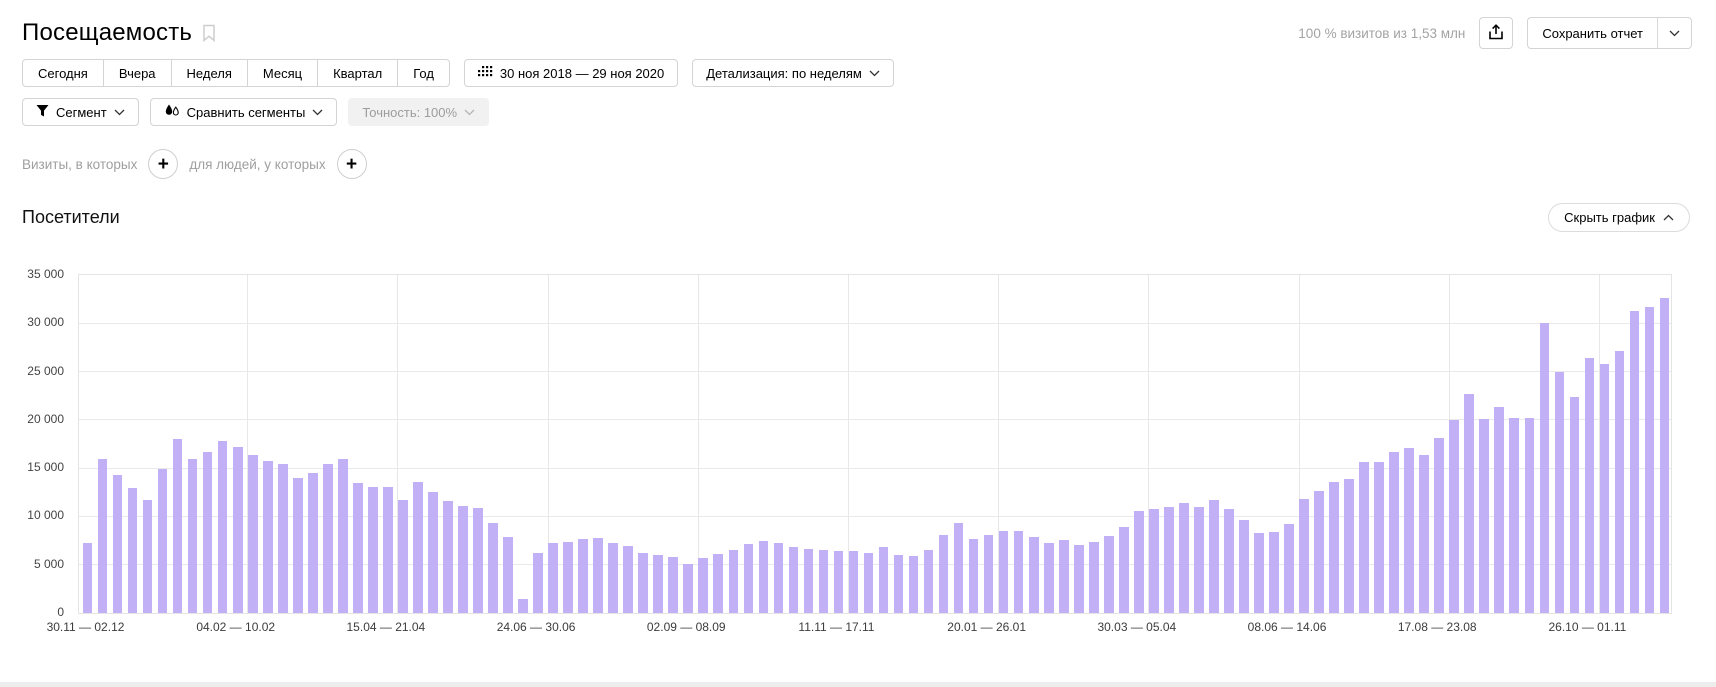 This screenshot has width=1716, height=687. Describe the element at coordinates (358, 73) in the screenshot. I see `tab-period-4: Квартал` at that location.